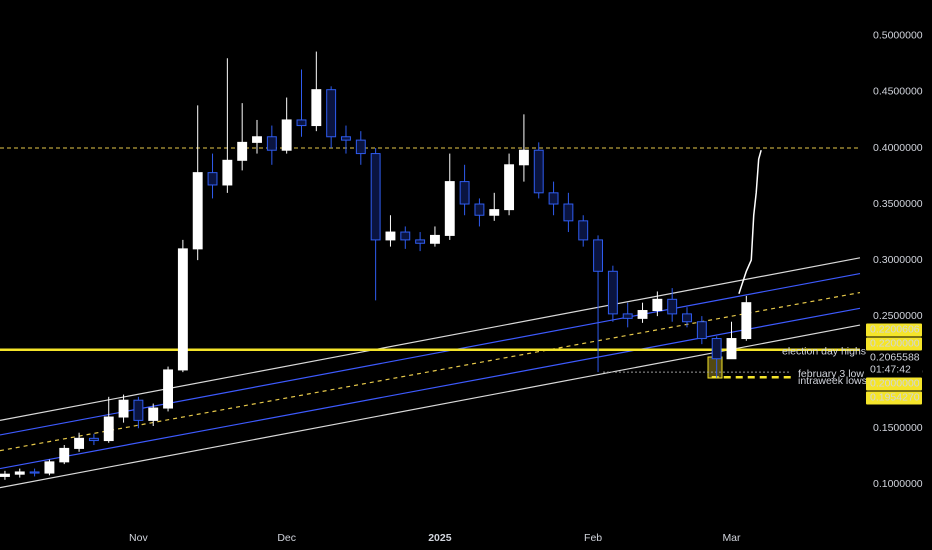  What do you see at coordinates (824, 352) in the screenshot?
I see `level-text: election day highs` at bounding box center [824, 352].